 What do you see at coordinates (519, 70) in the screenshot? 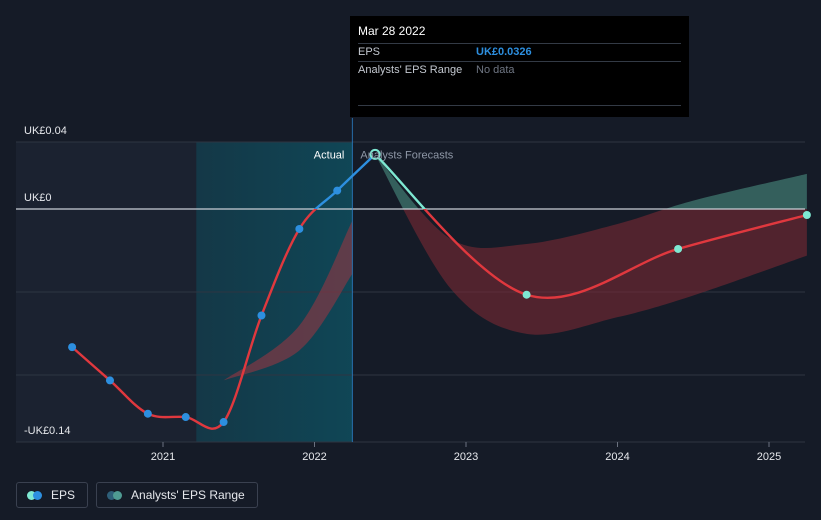
I see `tooltip-range-row: Analysts' EPS Range No data` at bounding box center [519, 70].